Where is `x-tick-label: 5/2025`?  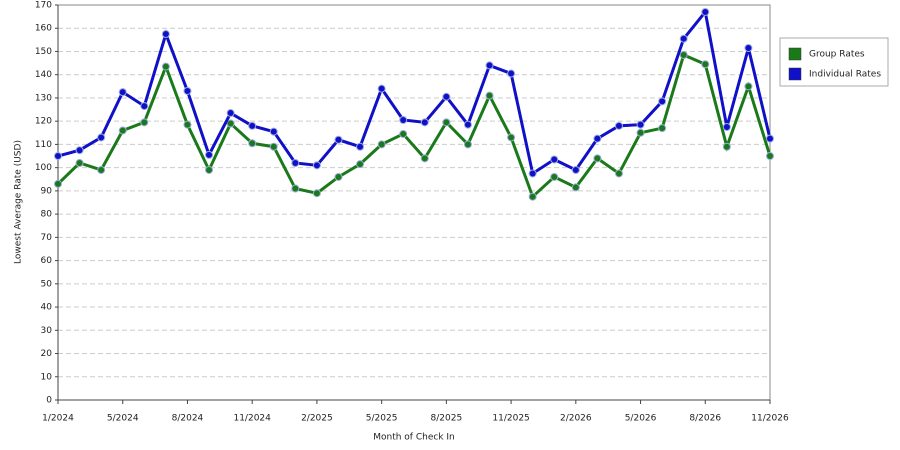 x-tick-label: 5/2025 is located at coordinates (382, 419).